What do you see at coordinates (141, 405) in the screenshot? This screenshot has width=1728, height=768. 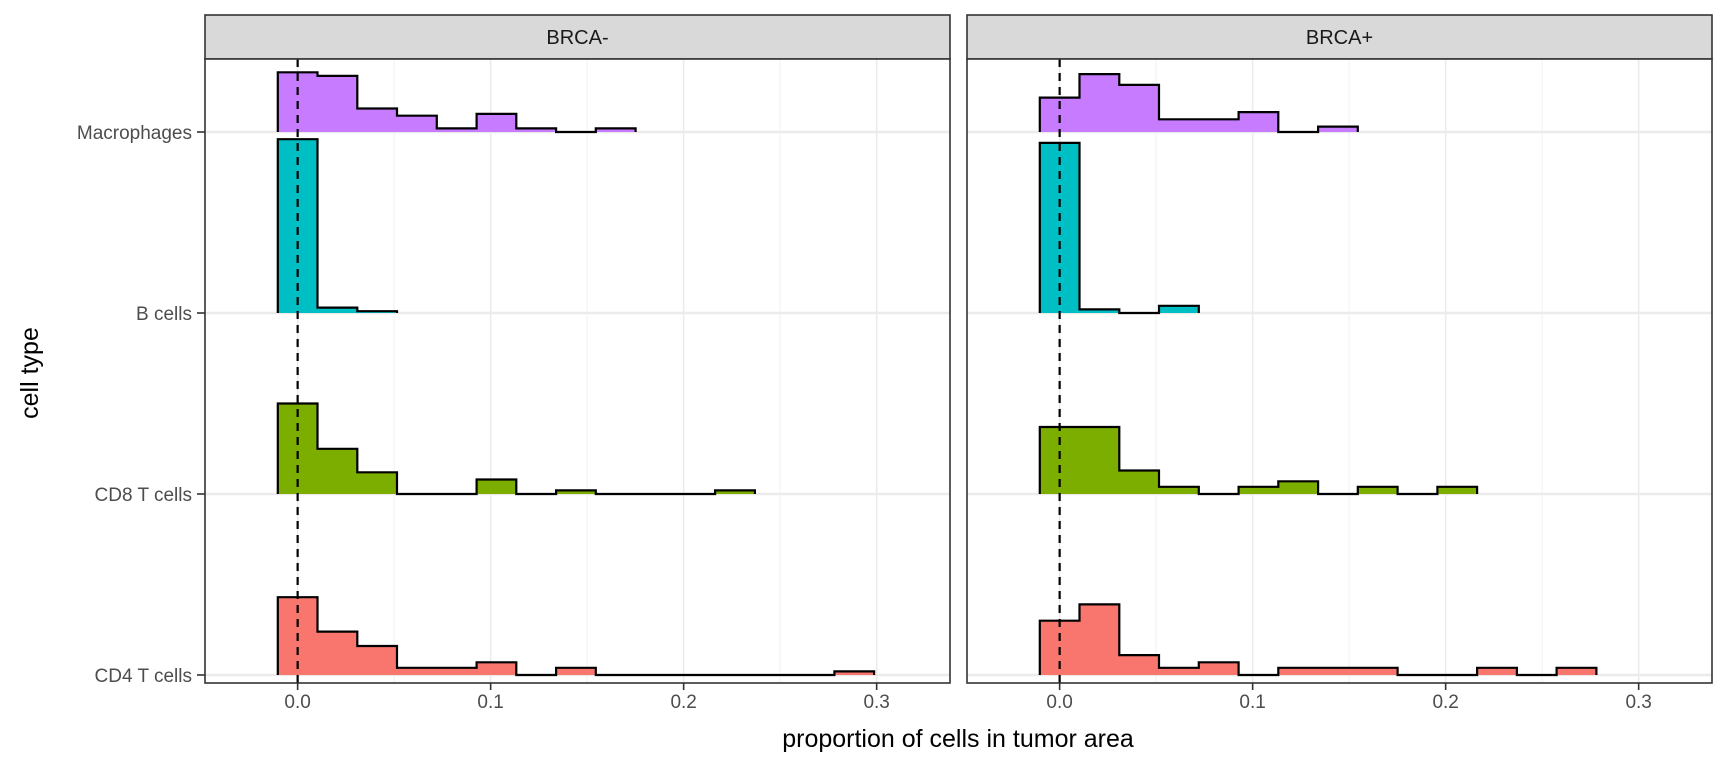 I see `y-axis: CD4 T cells CD8 T cells B cells Macrophages` at bounding box center [141, 405].